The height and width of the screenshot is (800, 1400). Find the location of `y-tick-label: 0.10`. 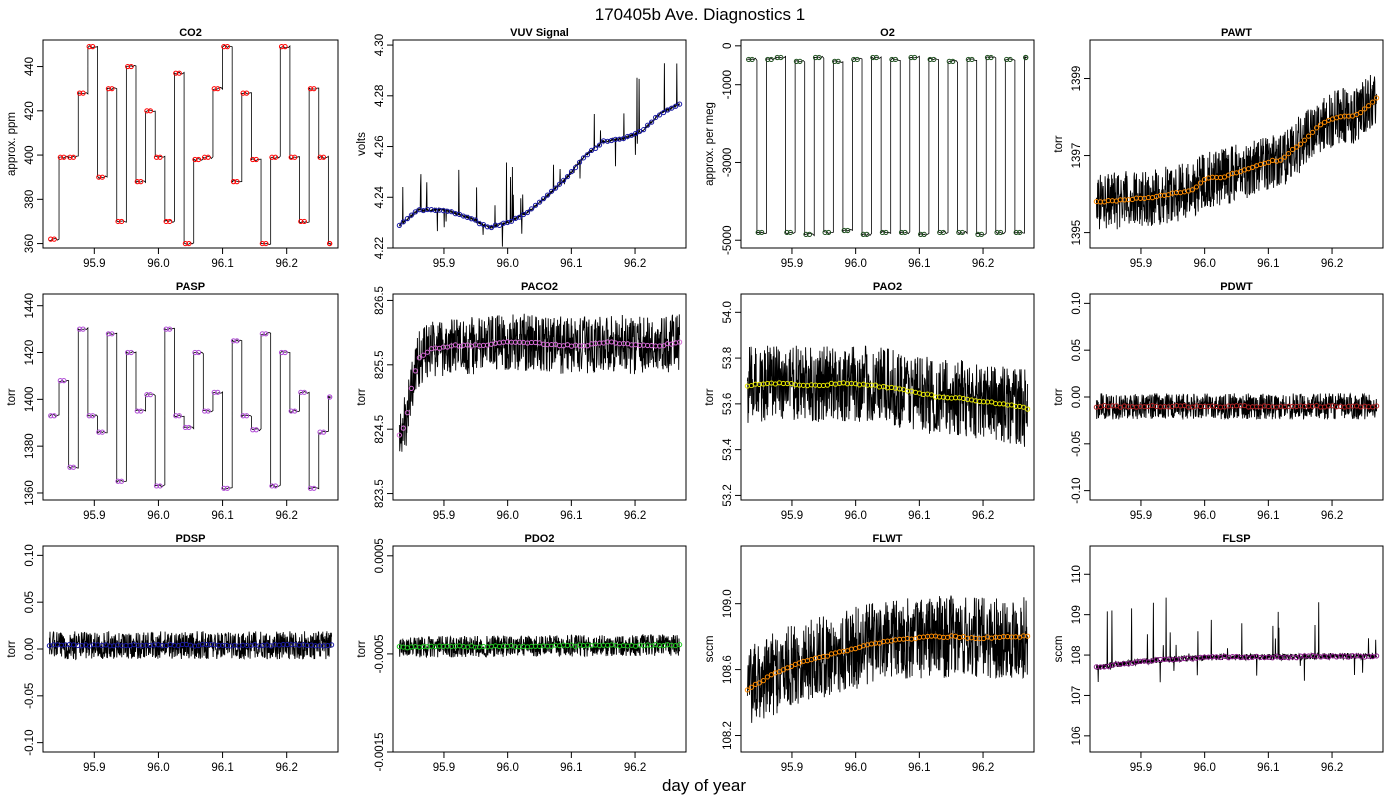

y-tick-label: 0.10 is located at coordinates (30, 555).